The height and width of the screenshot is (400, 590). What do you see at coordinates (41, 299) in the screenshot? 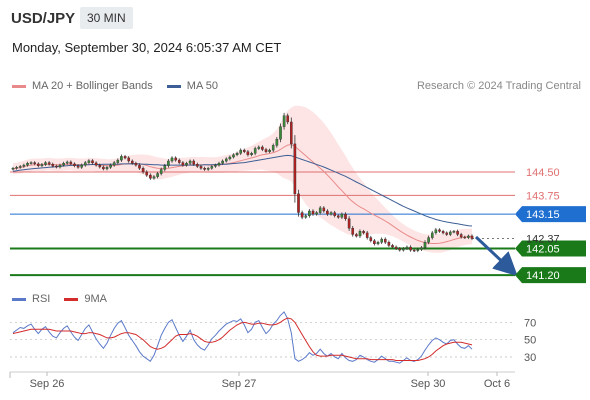
I see `legend-rsi-label: RSI` at bounding box center [41, 299].